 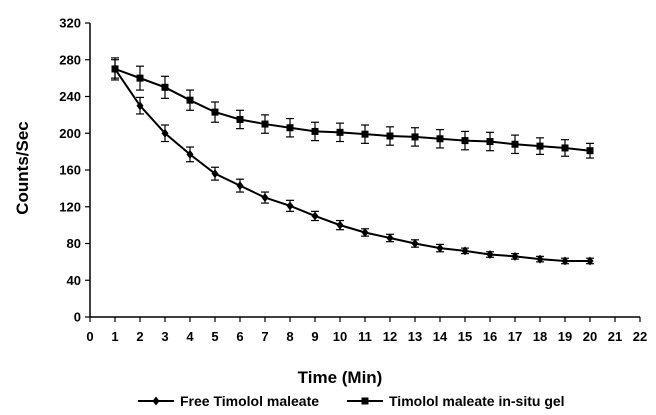 I want to click on series-line, so click(x=352, y=109).